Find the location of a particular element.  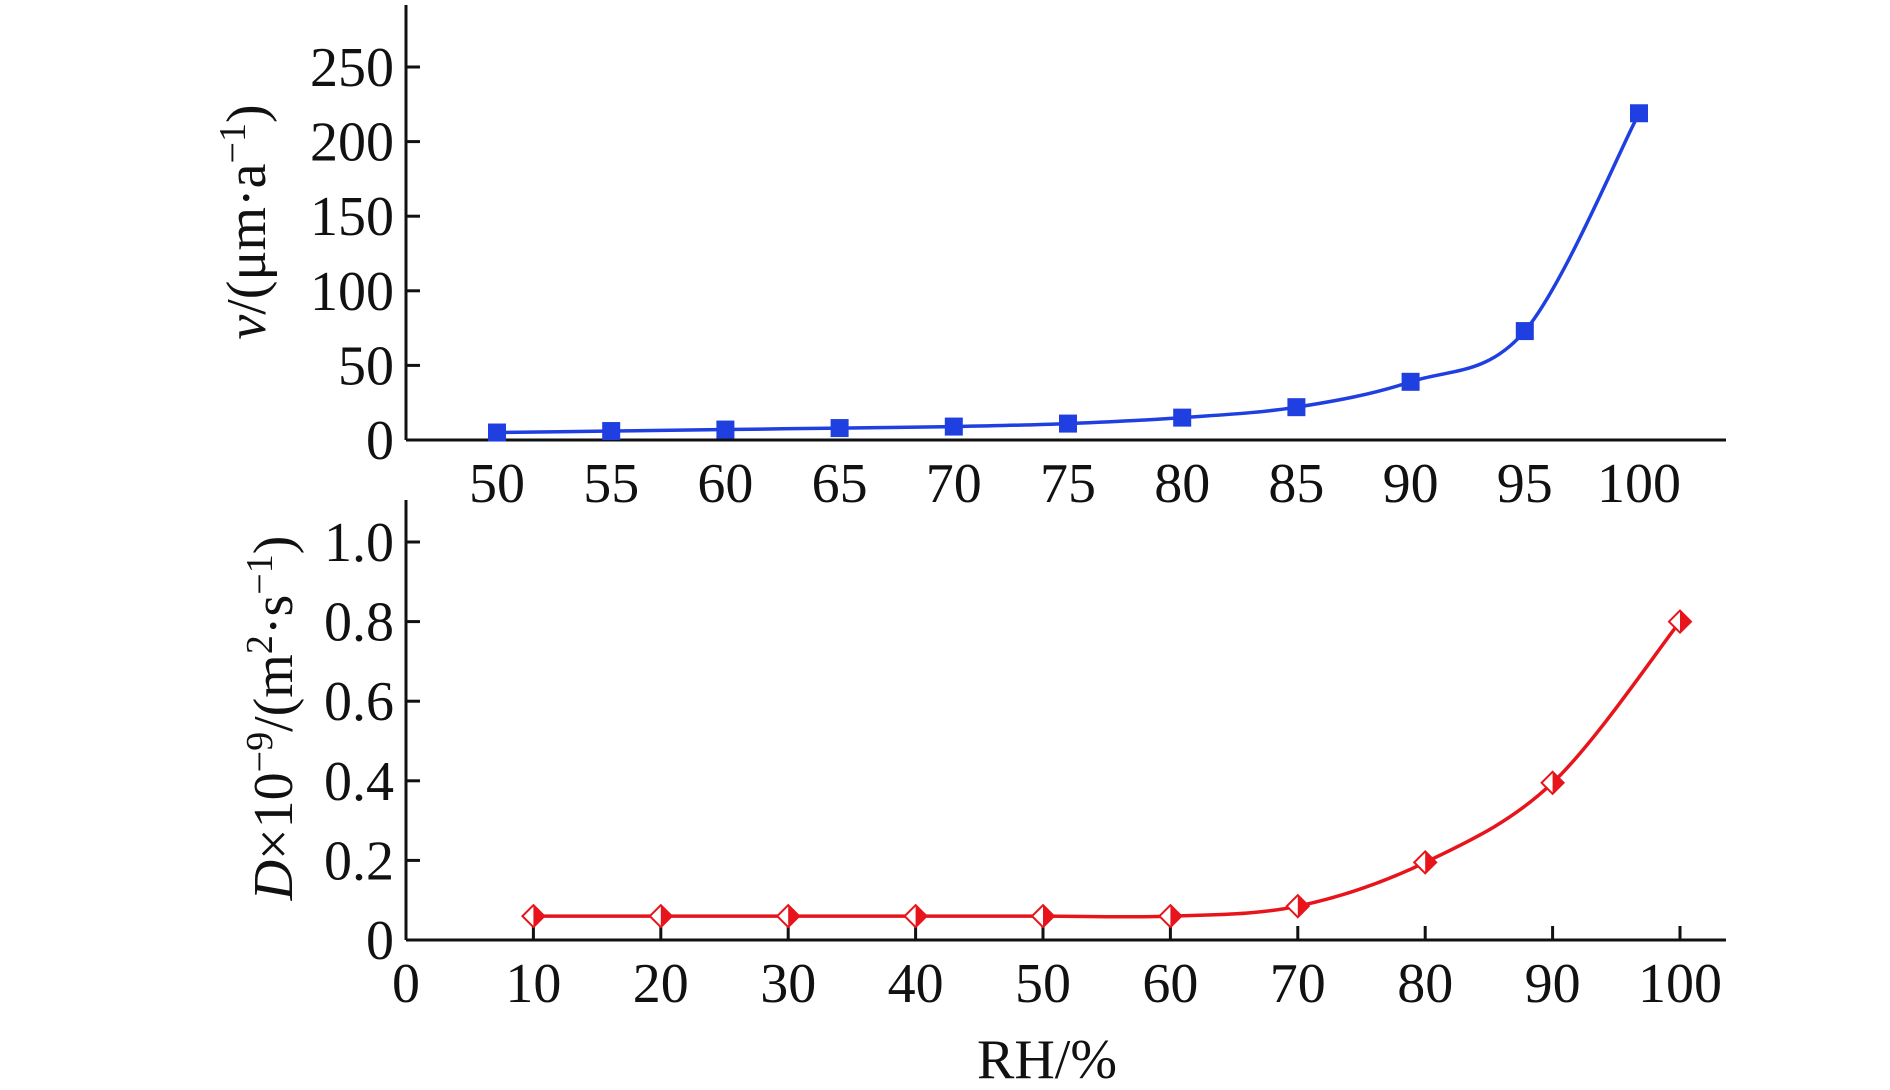

bottom-x-tick-label: 90 is located at coordinates (1553, 984).